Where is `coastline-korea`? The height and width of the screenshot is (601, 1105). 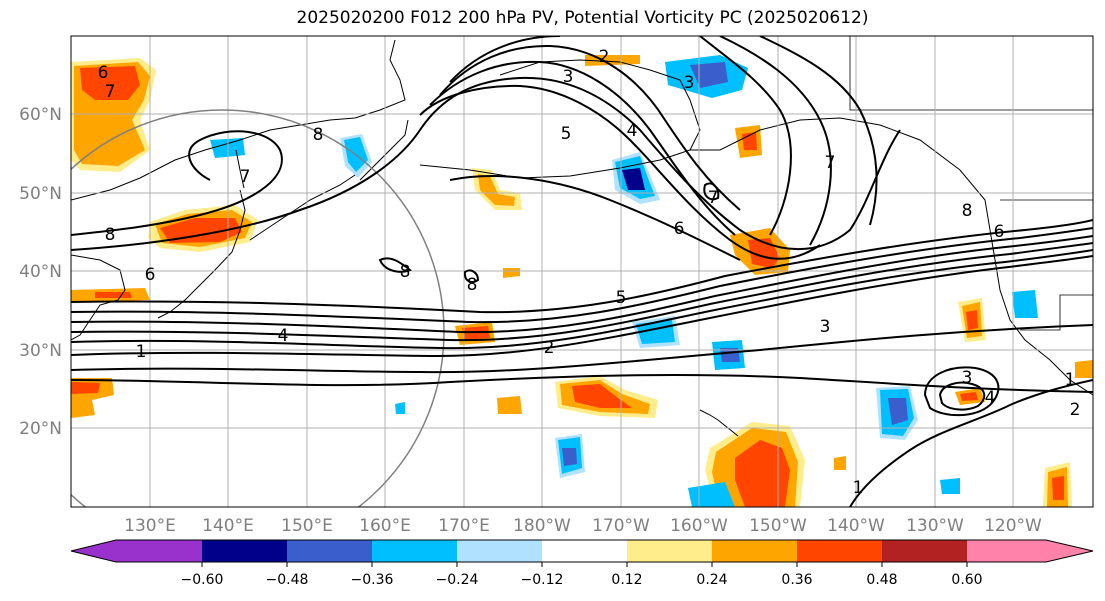
coastline-korea is located at coordinates (98, 297).